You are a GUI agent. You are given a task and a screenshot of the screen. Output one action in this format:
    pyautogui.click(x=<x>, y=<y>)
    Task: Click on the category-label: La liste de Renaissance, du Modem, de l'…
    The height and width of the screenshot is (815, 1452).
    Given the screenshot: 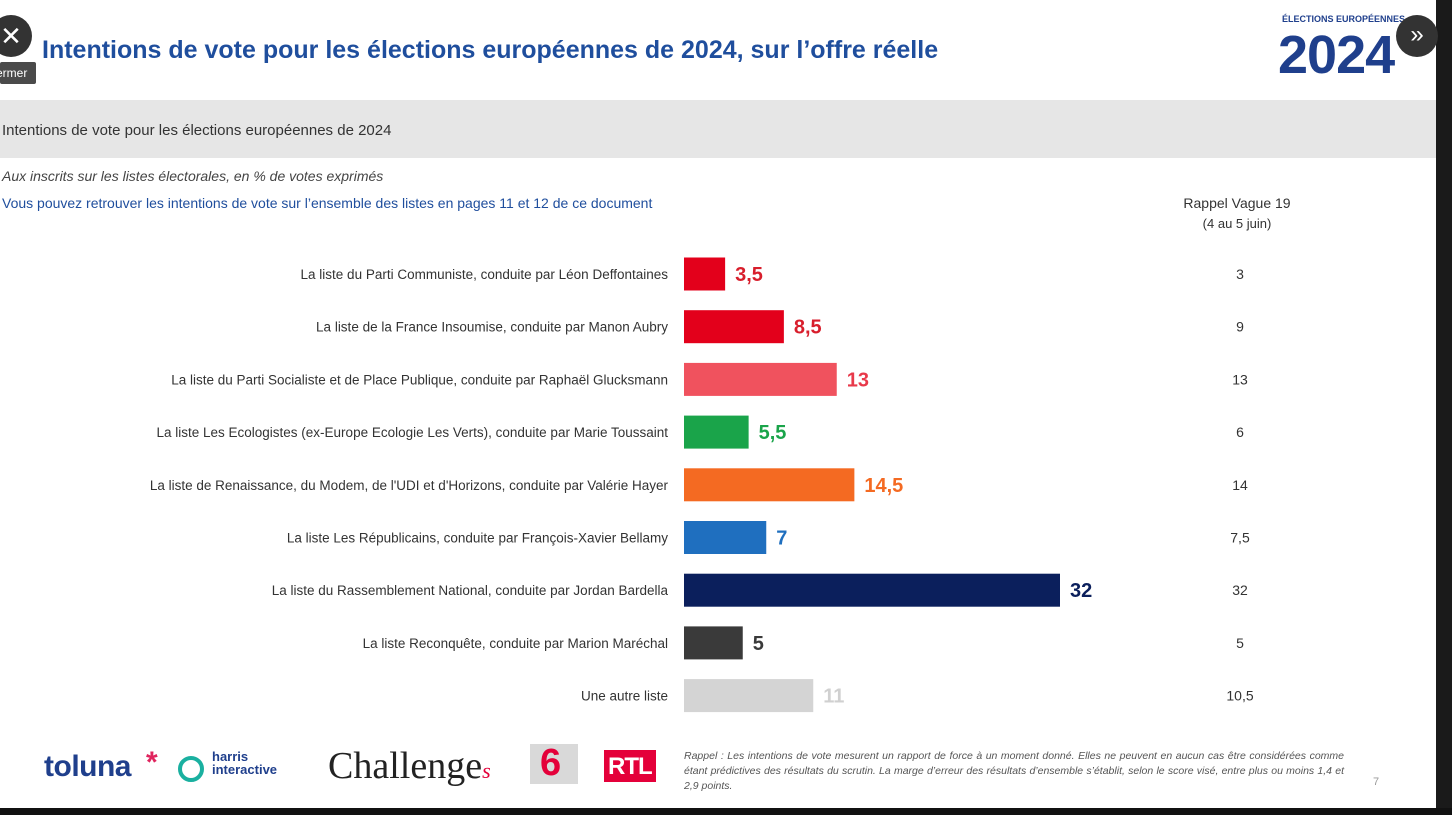 What is the action you would take?
    pyautogui.click(x=409, y=485)
    